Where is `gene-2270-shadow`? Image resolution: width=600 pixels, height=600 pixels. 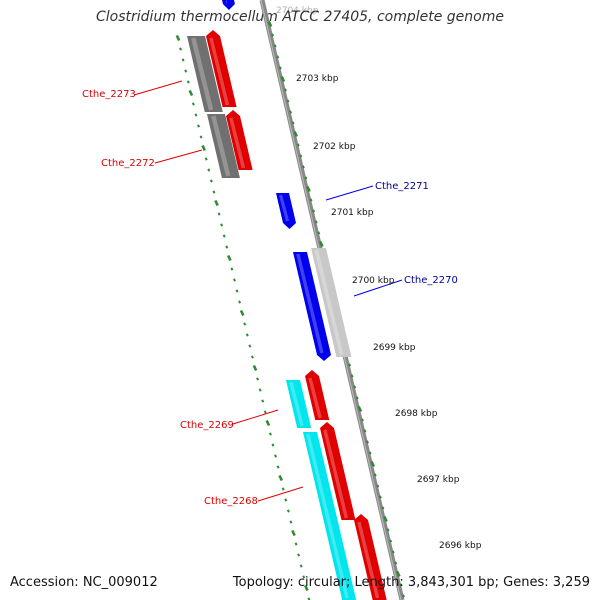 gene-2270-shadow is located at coordinates (331, 302).